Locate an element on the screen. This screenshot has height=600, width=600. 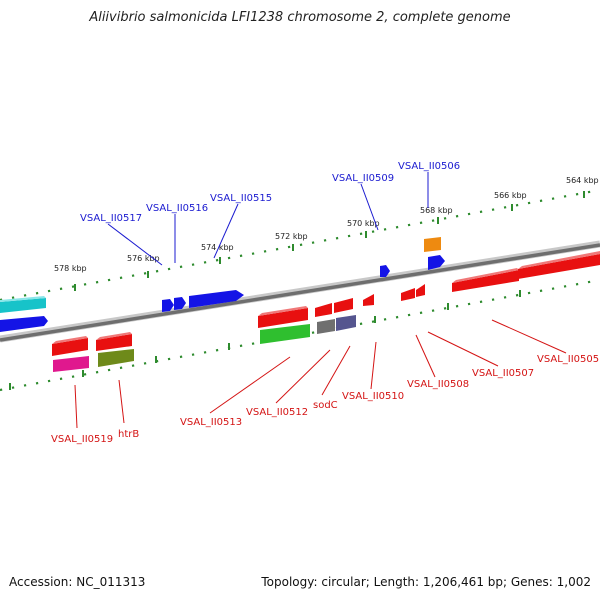
gene-blue-II0506 is located at coordinates (436, 262).